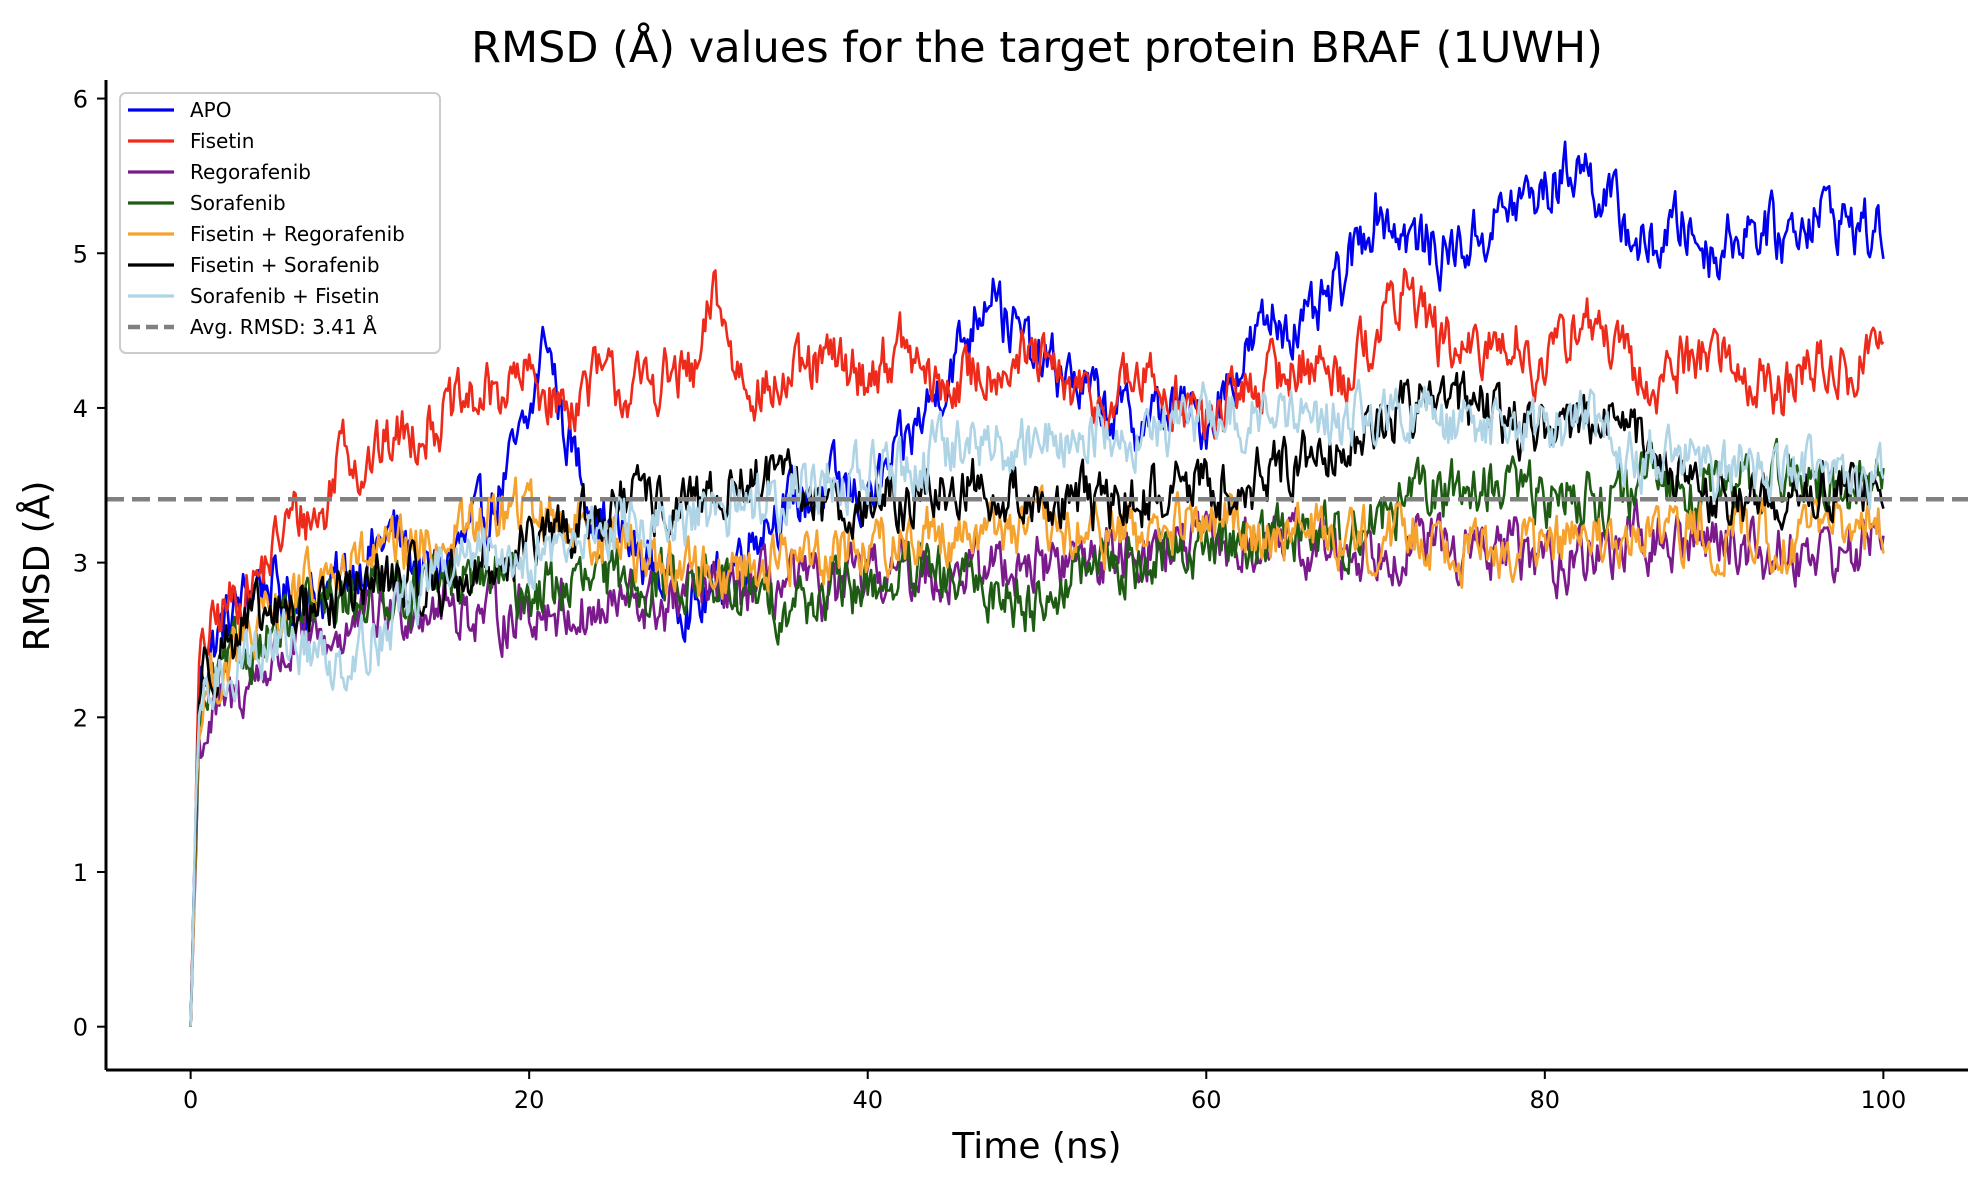 This screenshot has height=1178, width=1976. Describe the element at coordinates (190, 1100) in the screenshot. I see `x-tick-label: 0` at that location.